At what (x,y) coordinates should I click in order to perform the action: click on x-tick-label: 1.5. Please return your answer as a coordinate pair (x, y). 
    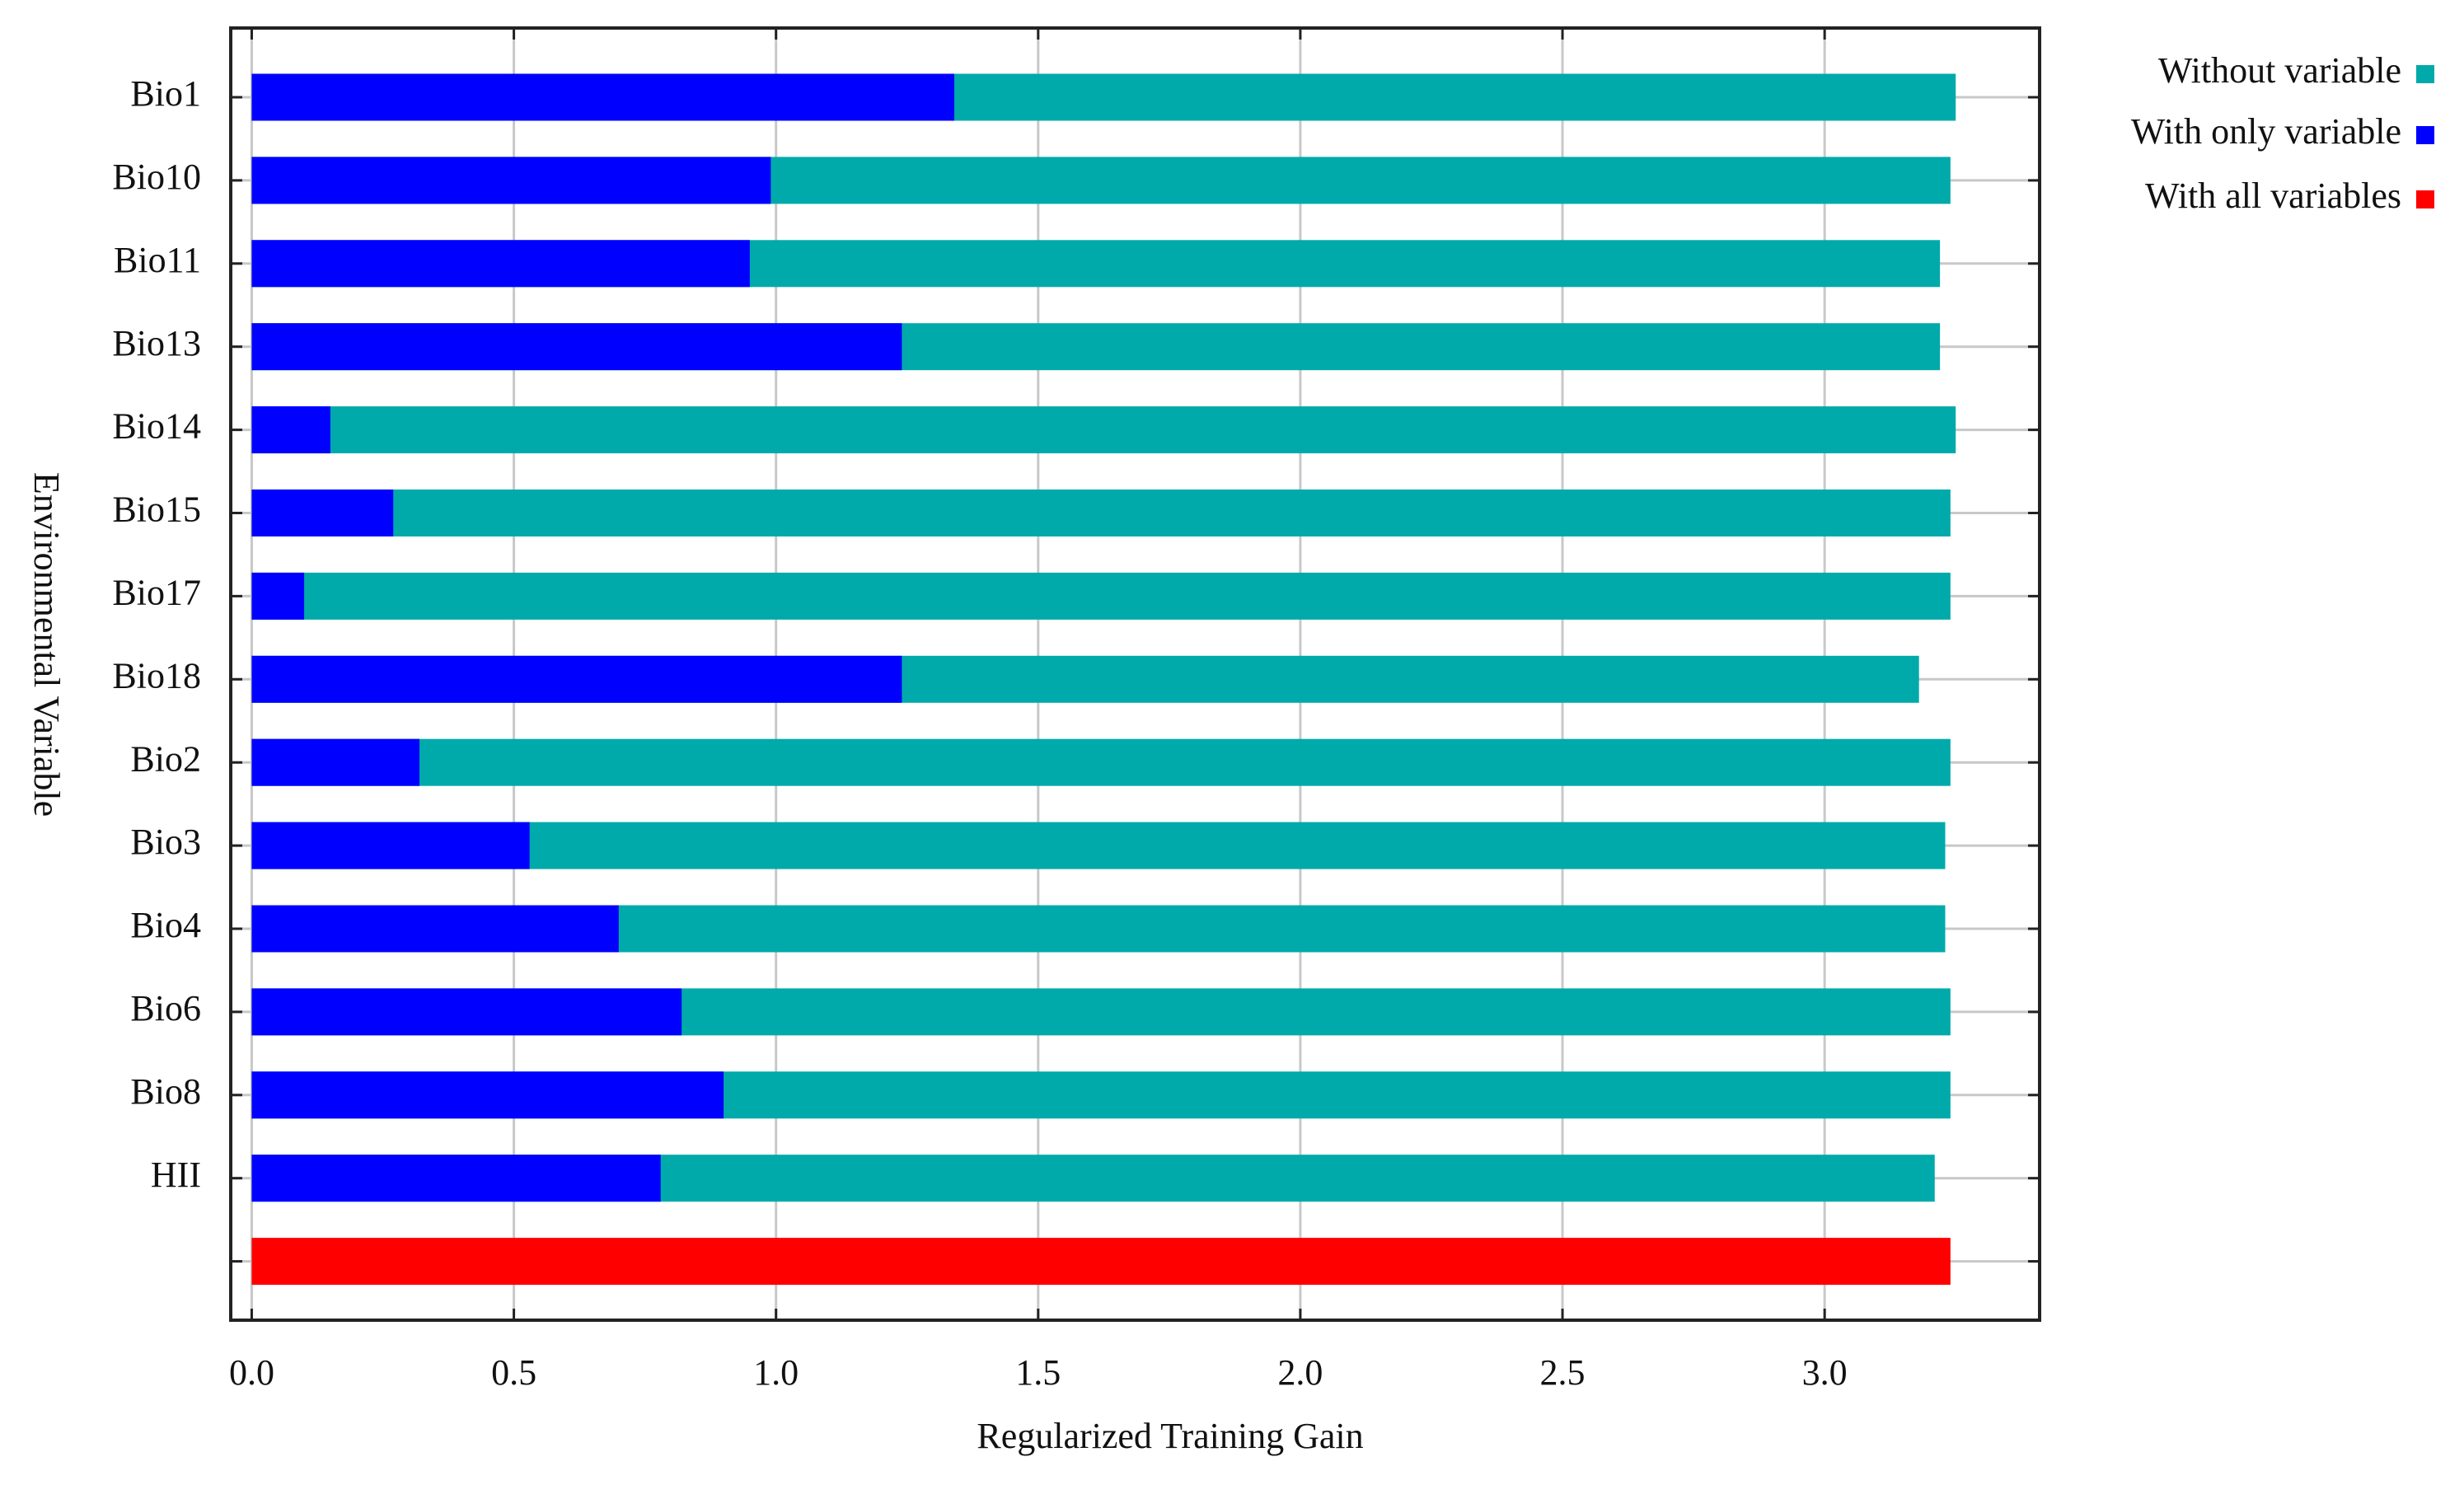
    Looking at the image, I should click on (1038, 1372).